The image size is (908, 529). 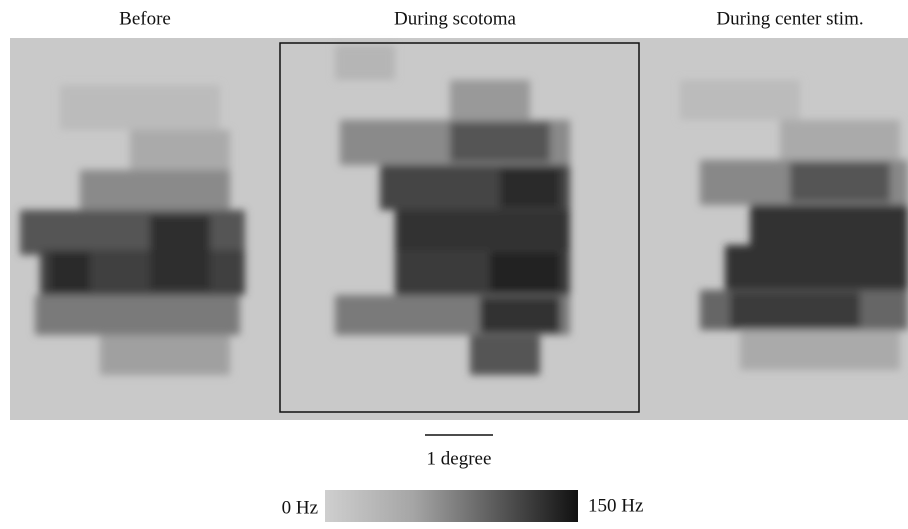 I want to click on colorbar-max-label: 150 Hz, so click(x=615, y=505).